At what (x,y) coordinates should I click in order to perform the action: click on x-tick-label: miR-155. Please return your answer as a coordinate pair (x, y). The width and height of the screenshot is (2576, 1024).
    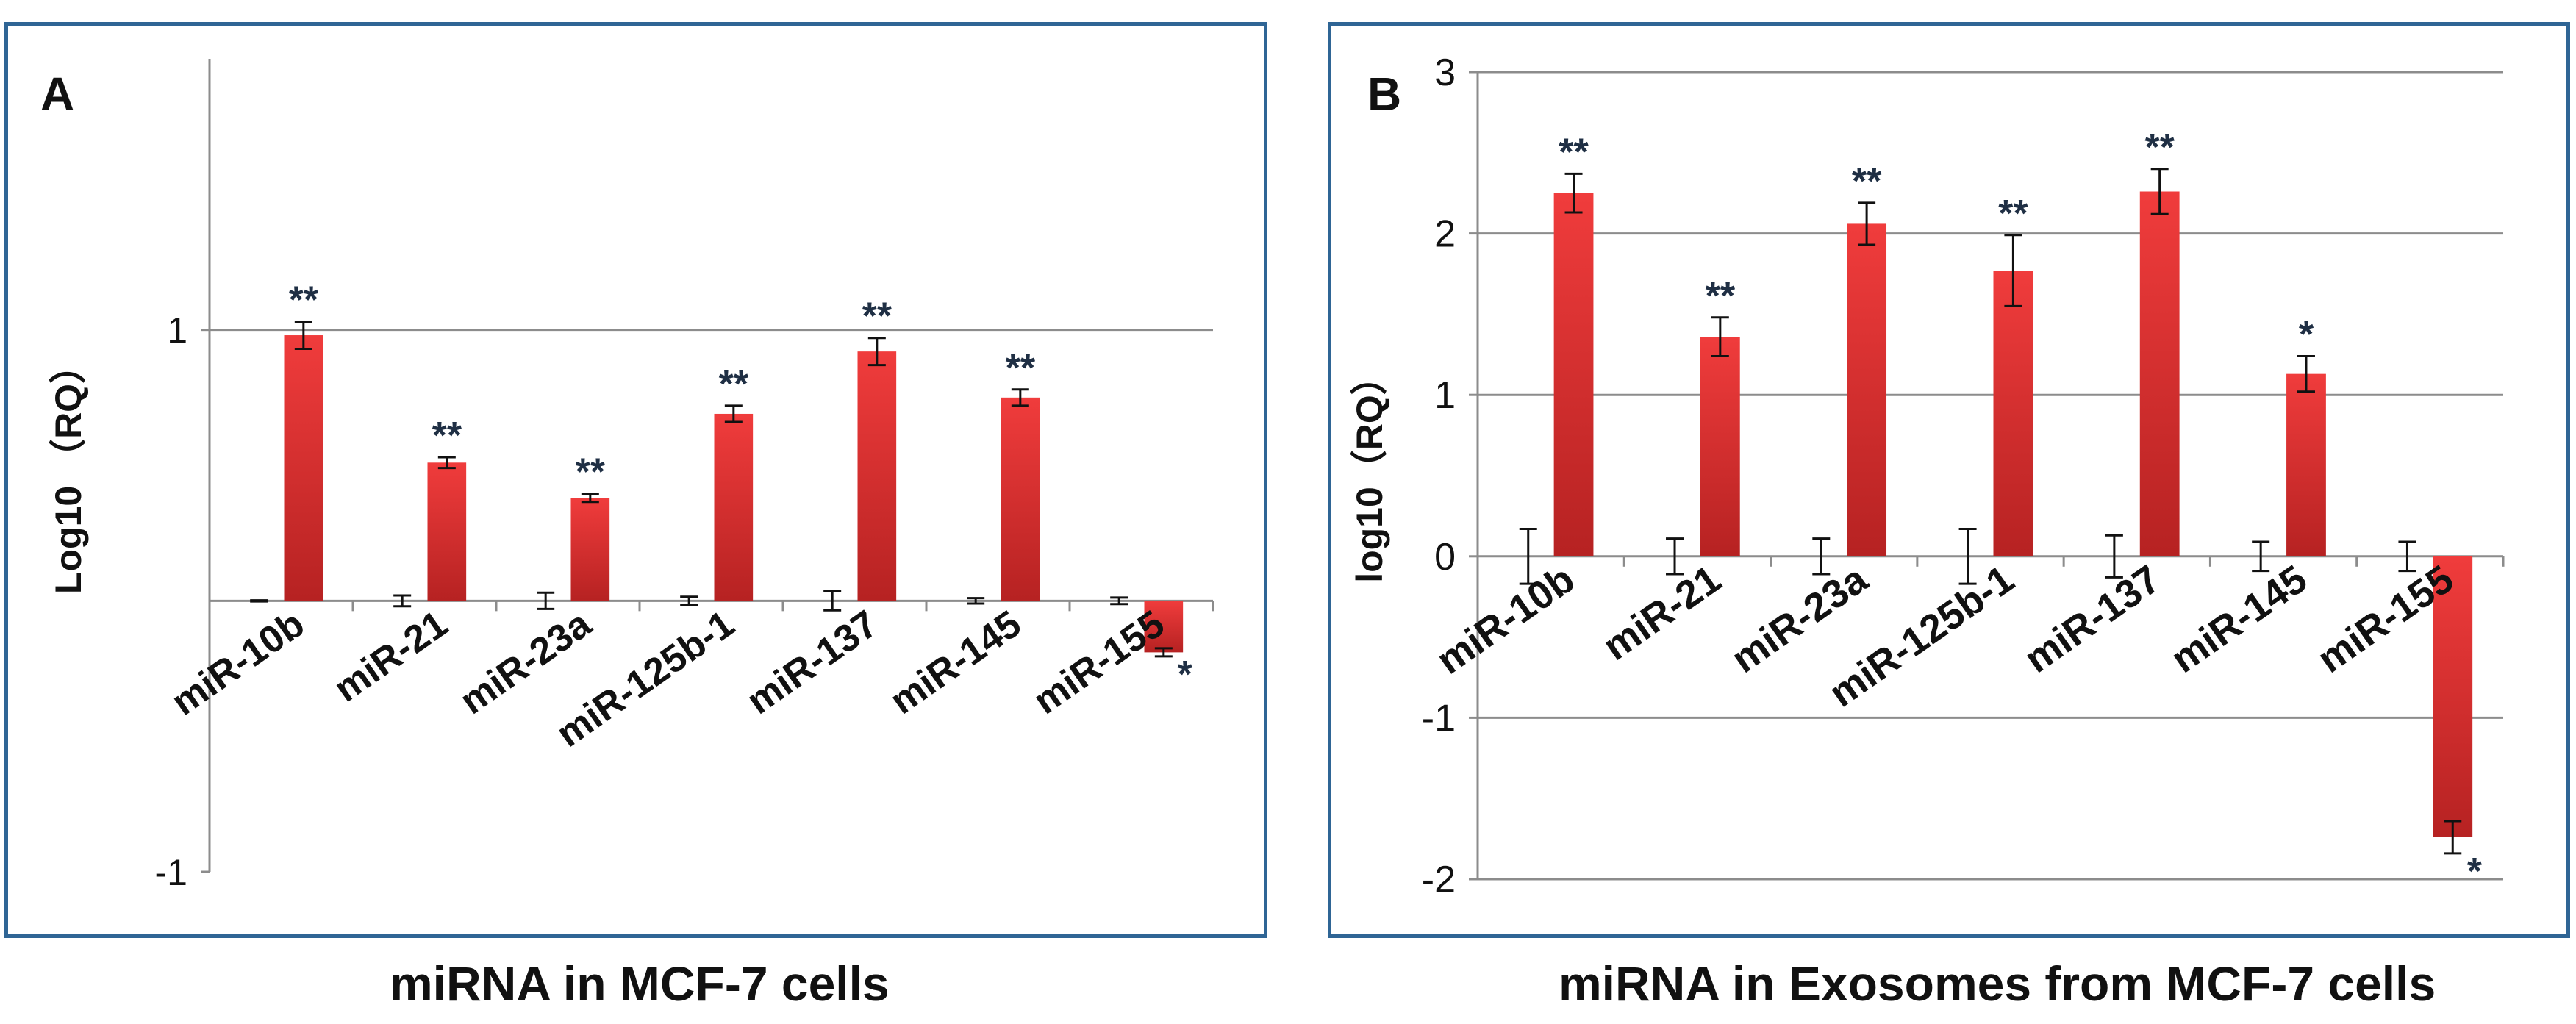
    Looking at the image, I should click on (1099, 663).